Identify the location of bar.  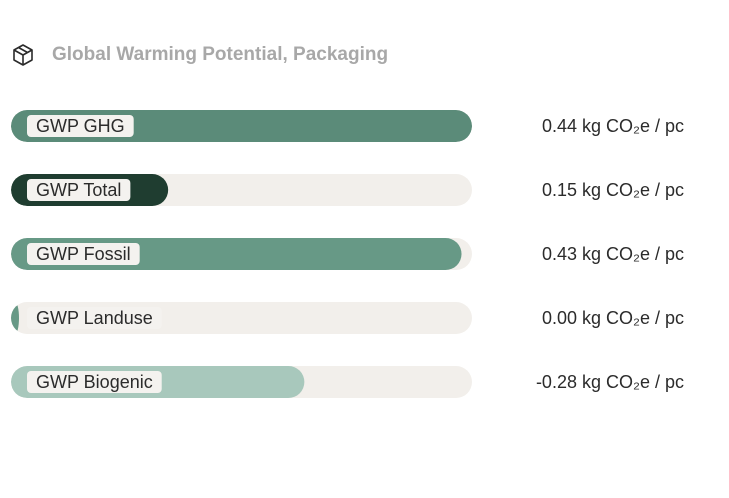
(15, 318).